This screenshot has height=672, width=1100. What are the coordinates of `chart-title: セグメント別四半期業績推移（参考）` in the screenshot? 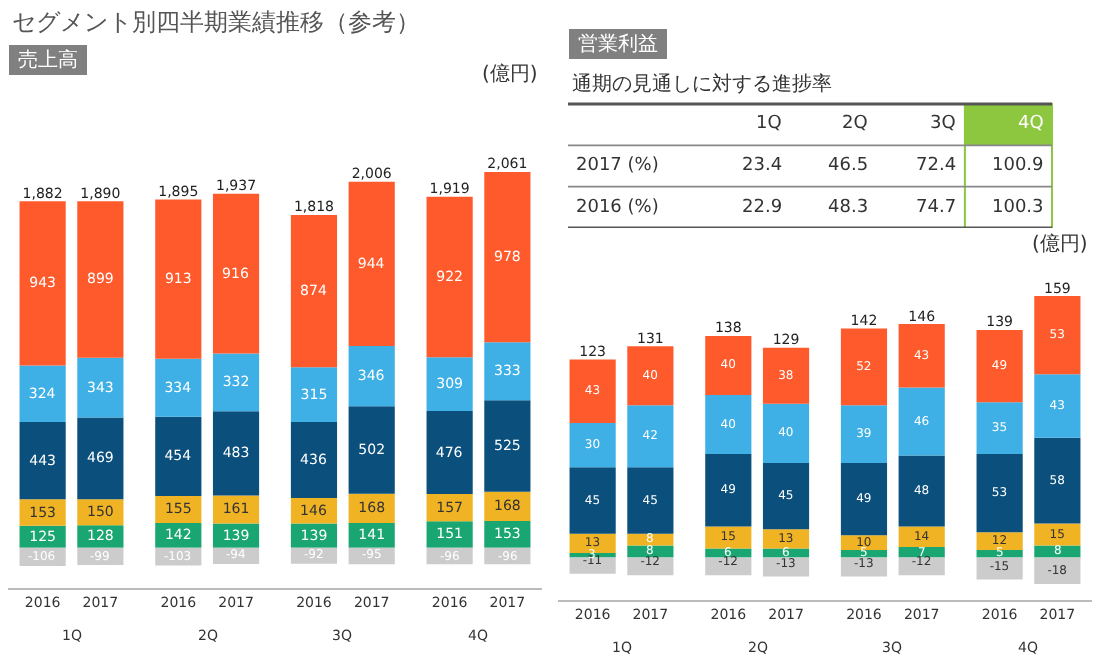 It's located at (216, 22).